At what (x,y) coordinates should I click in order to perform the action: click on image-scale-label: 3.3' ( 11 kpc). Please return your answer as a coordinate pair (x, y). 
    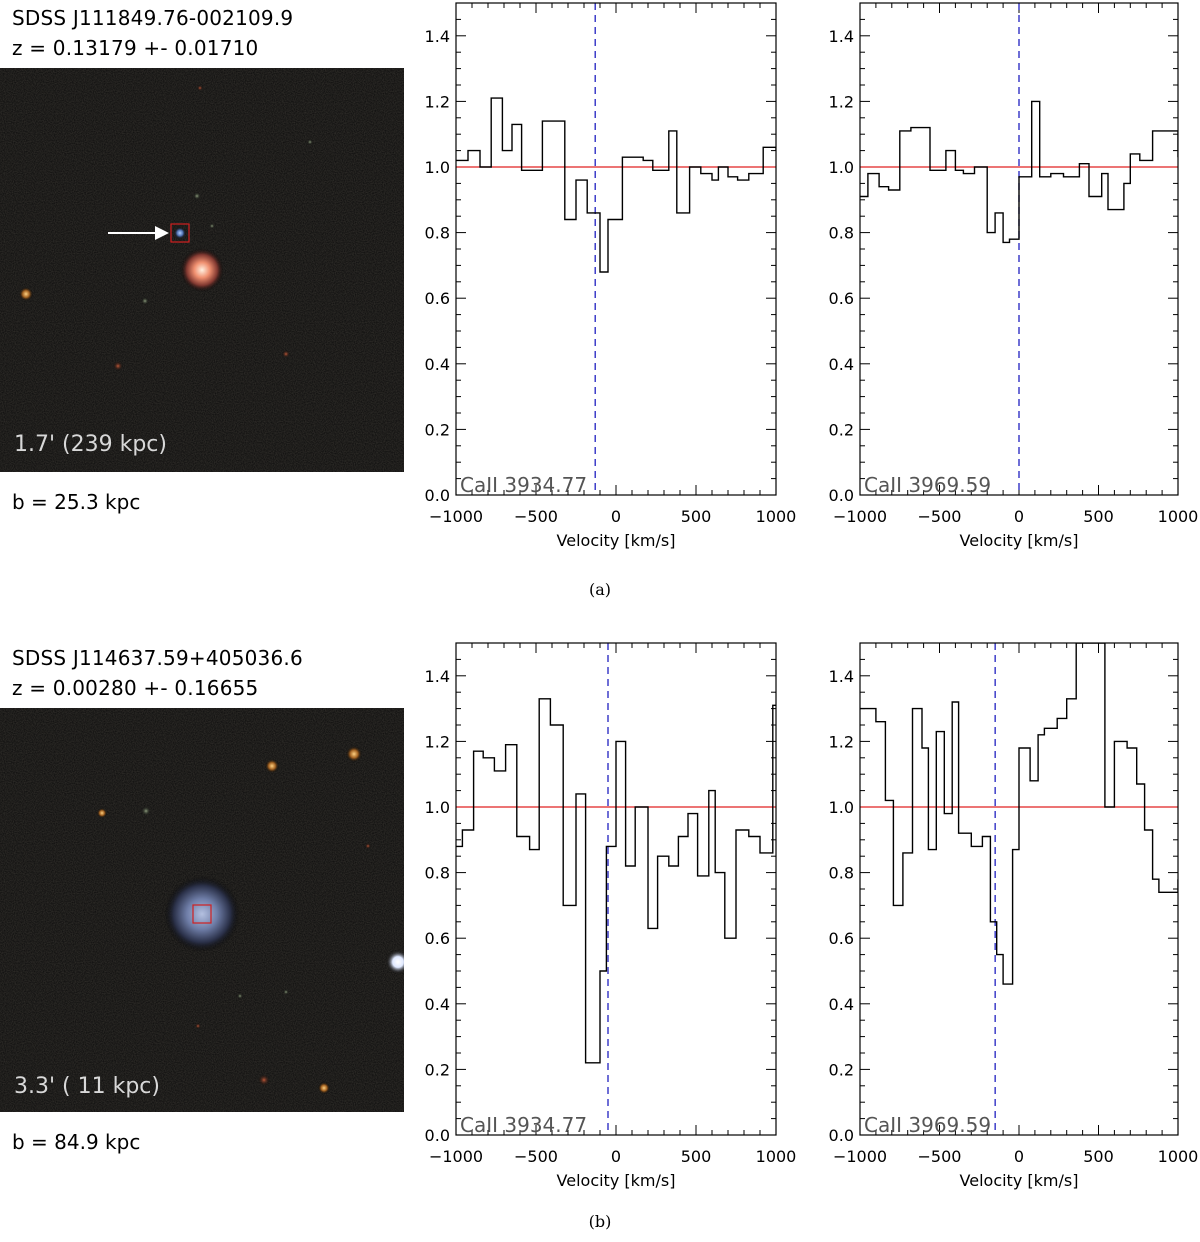
    Looking at the image, I should click on (87, 1086).